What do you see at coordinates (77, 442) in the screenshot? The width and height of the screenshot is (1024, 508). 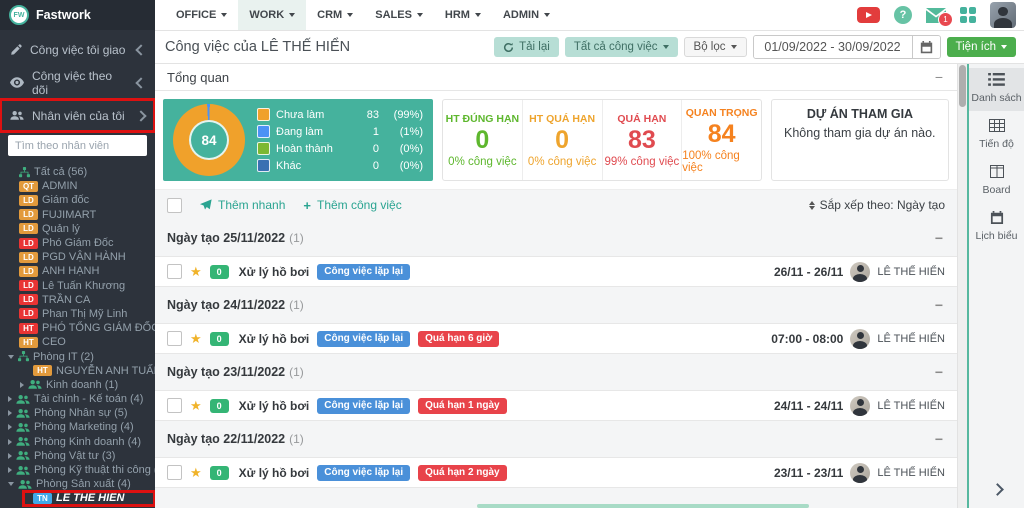 I see `tree-group-phong-kinh-doanh-4: Phòng Kinh doanh (4)` at bounding box center [77, 442].